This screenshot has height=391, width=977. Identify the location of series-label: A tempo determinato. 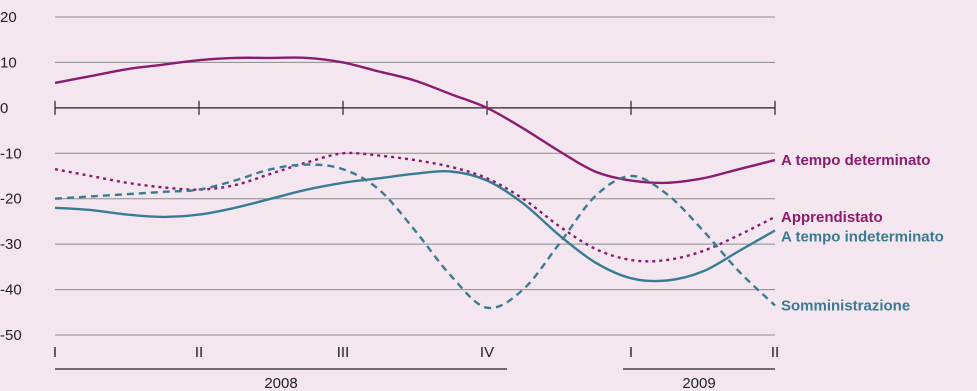
(855, 160).